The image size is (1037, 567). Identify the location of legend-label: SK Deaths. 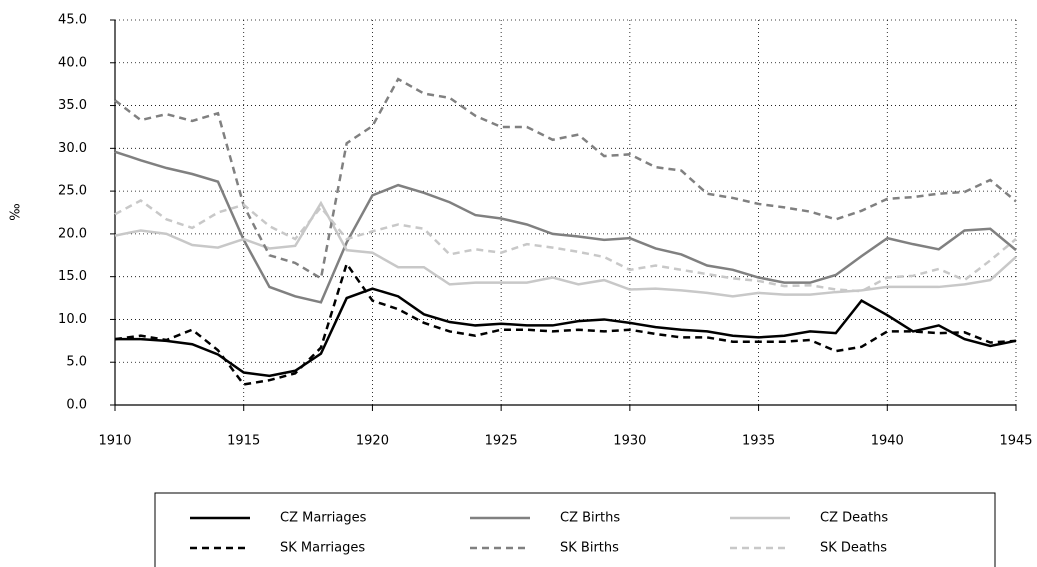
(853, 548).